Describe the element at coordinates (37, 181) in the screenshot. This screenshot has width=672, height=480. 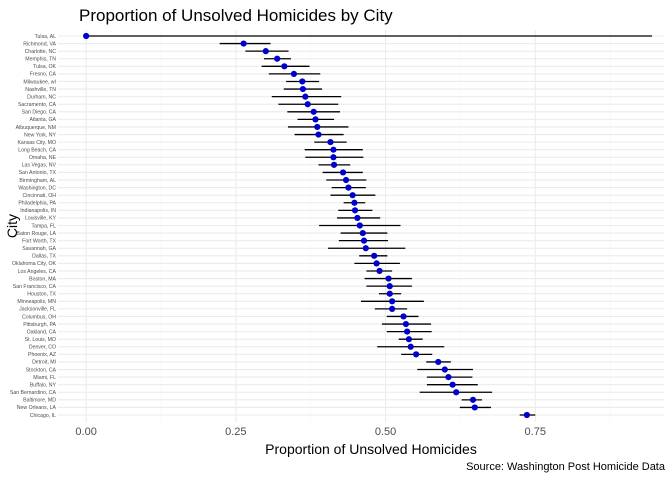
I see `y-tick-label: Birmingham, AL` at that location.